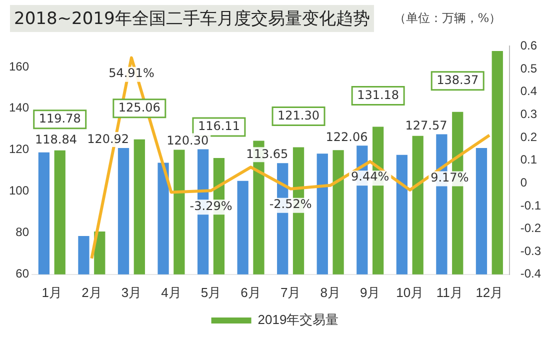 The image size is (550, 343). What do you see at coordinates (529, 68) in the screenshot?
I see `y2-tick-label: 0.5` at bounding box center [529, 68].